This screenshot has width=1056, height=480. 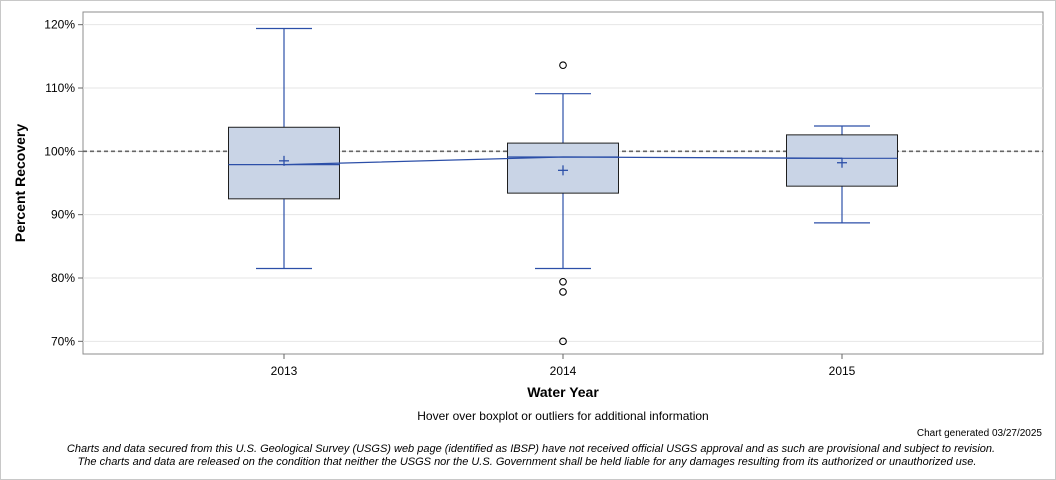 What do you see at coordinates (842, 371) in the screenshot?
I see `x-tick-label: 2015` at bounding box center [842, 371].